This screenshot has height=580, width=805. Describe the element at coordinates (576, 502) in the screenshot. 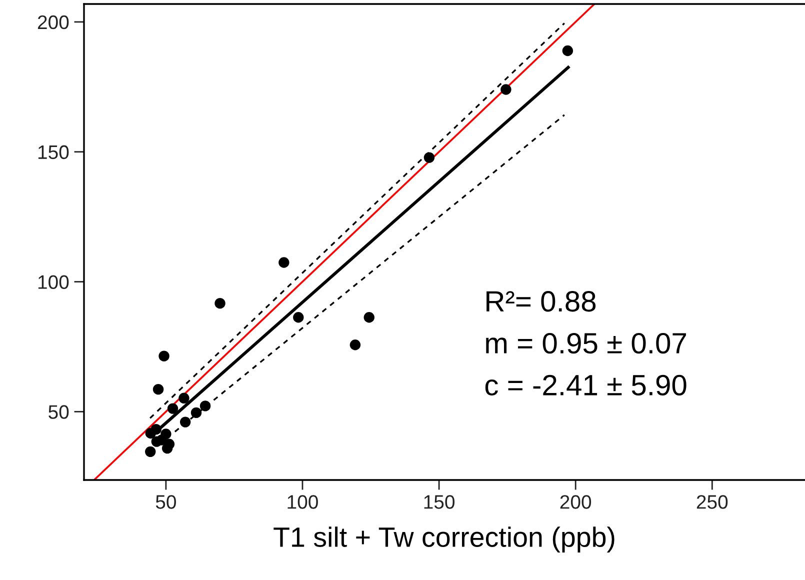

I see `x-tick-label: 200` at that location.